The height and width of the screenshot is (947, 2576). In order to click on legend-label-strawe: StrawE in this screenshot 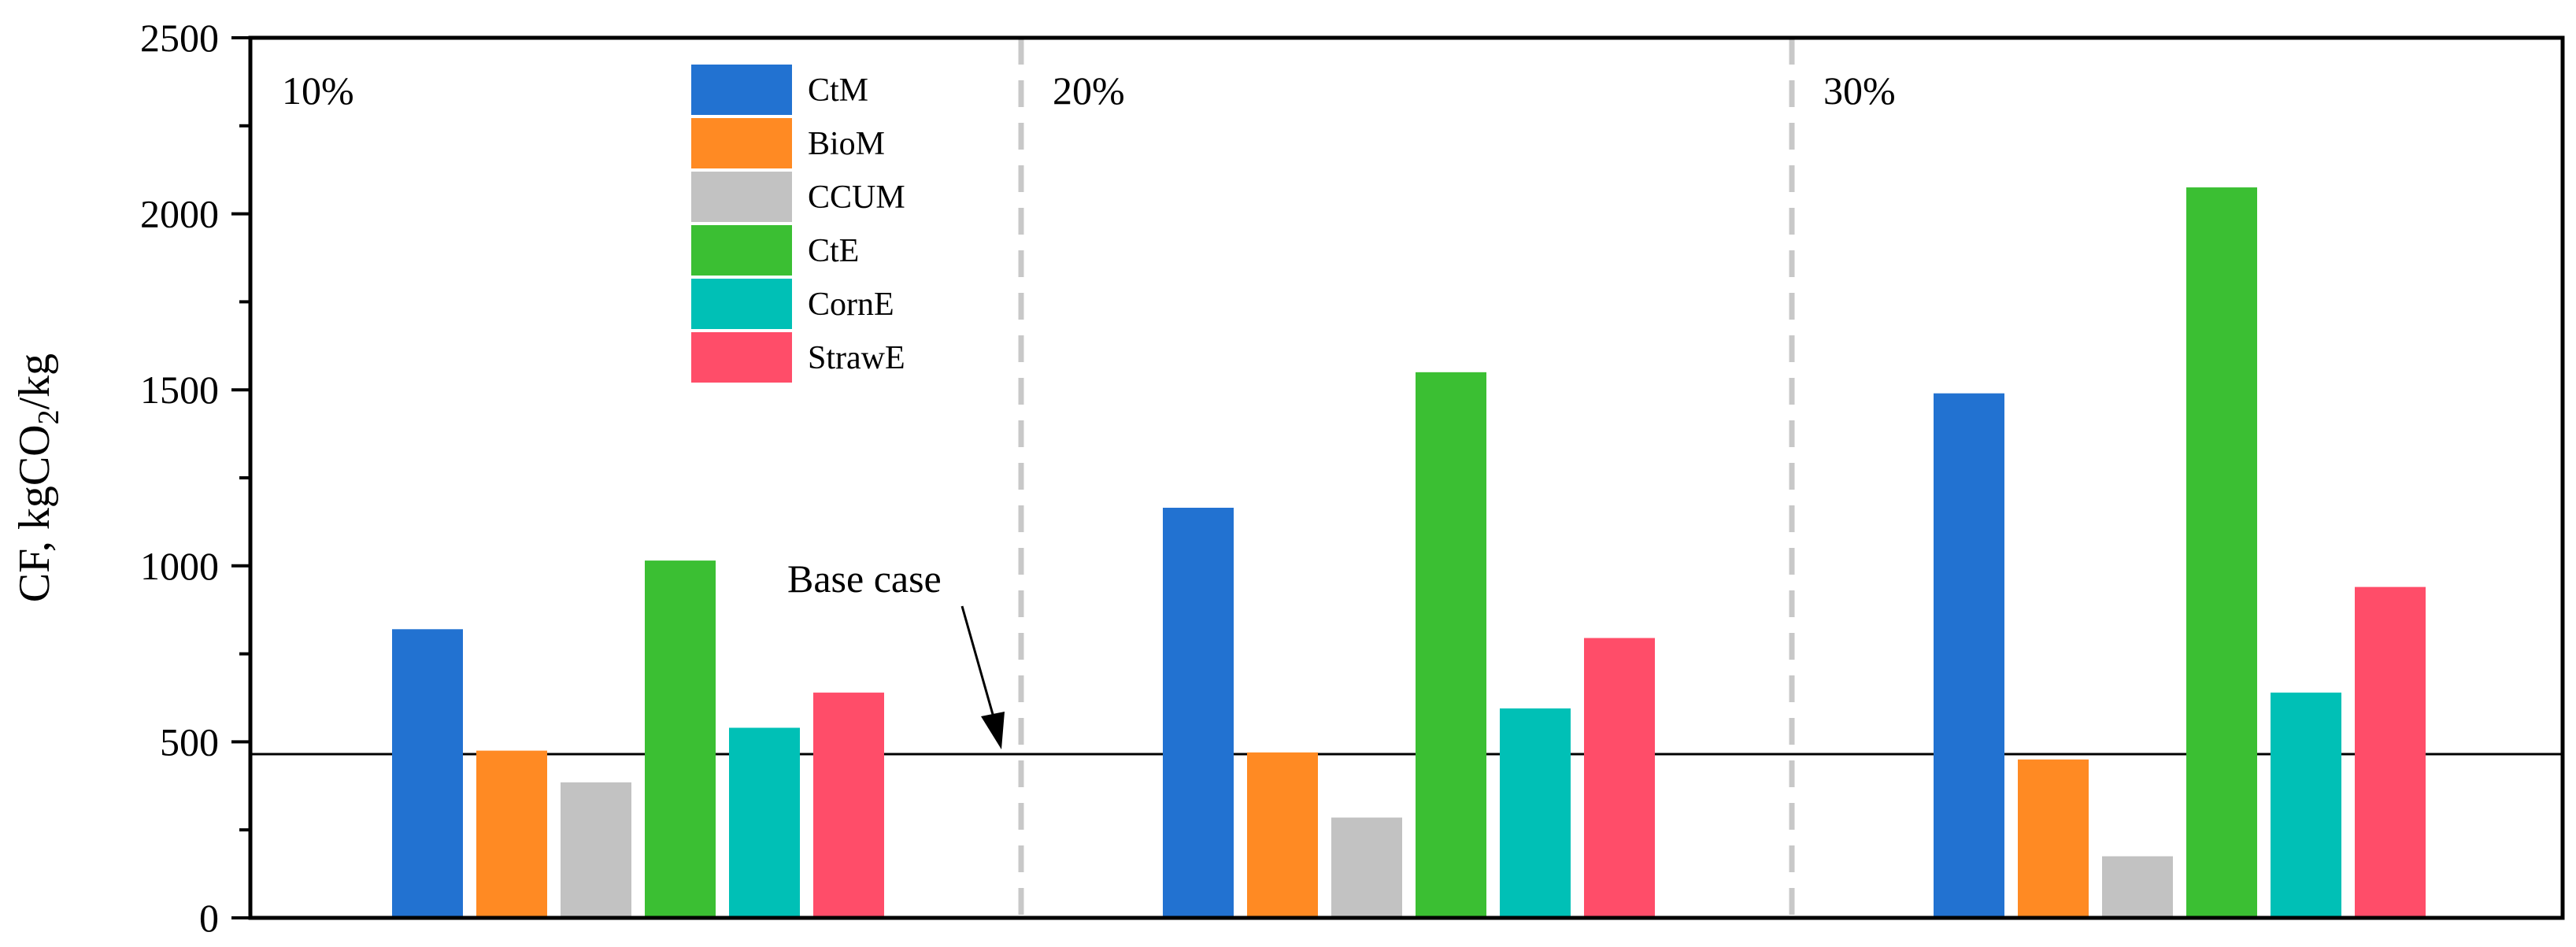, I will do `click(856, 358)`.